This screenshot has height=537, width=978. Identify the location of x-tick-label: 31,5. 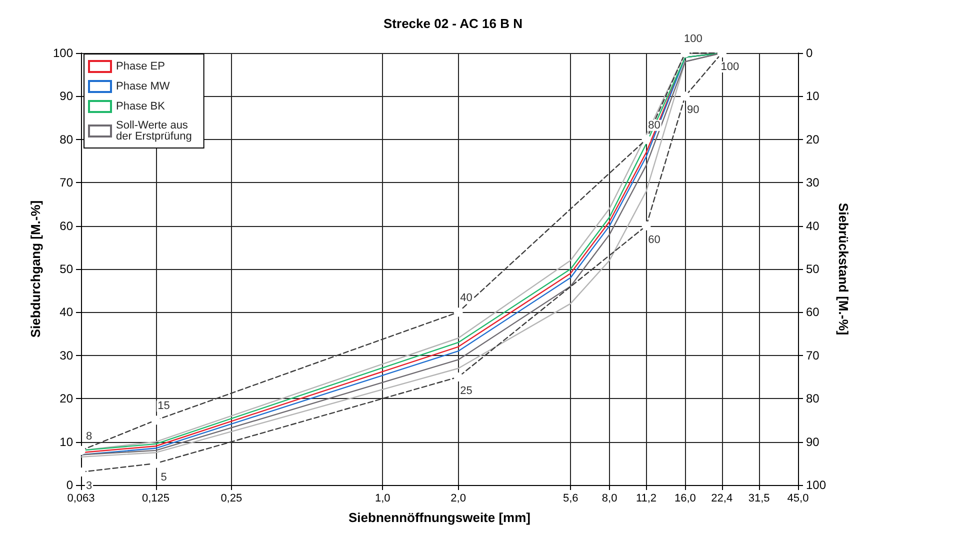
(759, 498).